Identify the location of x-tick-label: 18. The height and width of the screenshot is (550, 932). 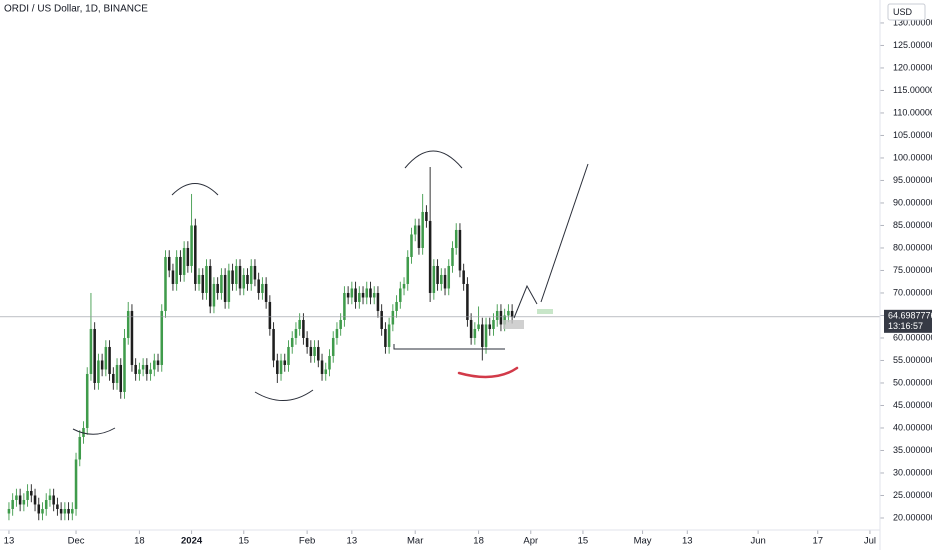
(478, 541).